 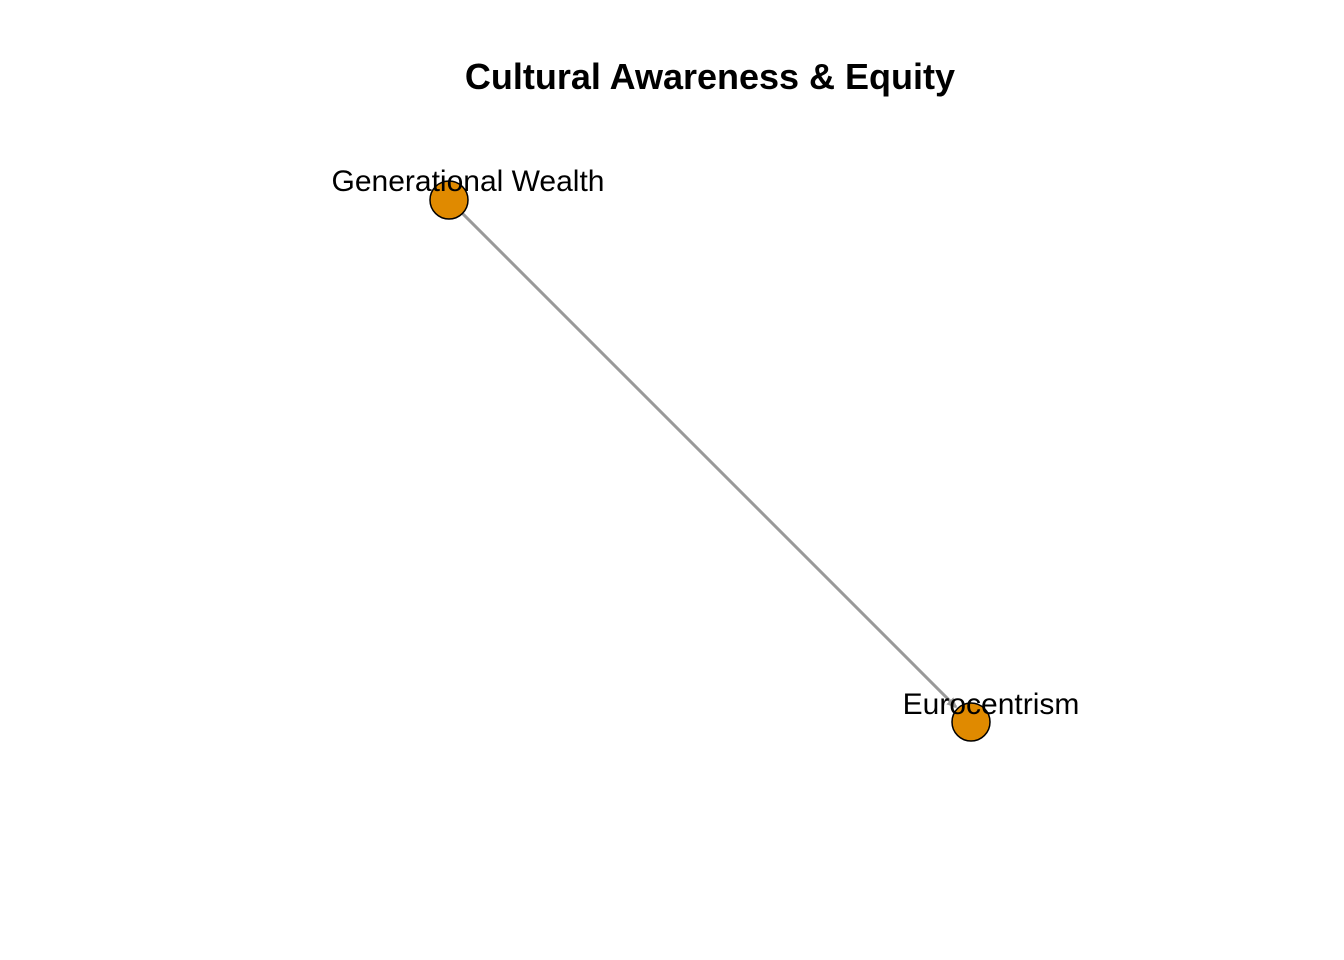 What do you see at coordinates (991, 704) in the screenshot?
I see `node-label: Eurocentrism` at bounding box center [991, 704].